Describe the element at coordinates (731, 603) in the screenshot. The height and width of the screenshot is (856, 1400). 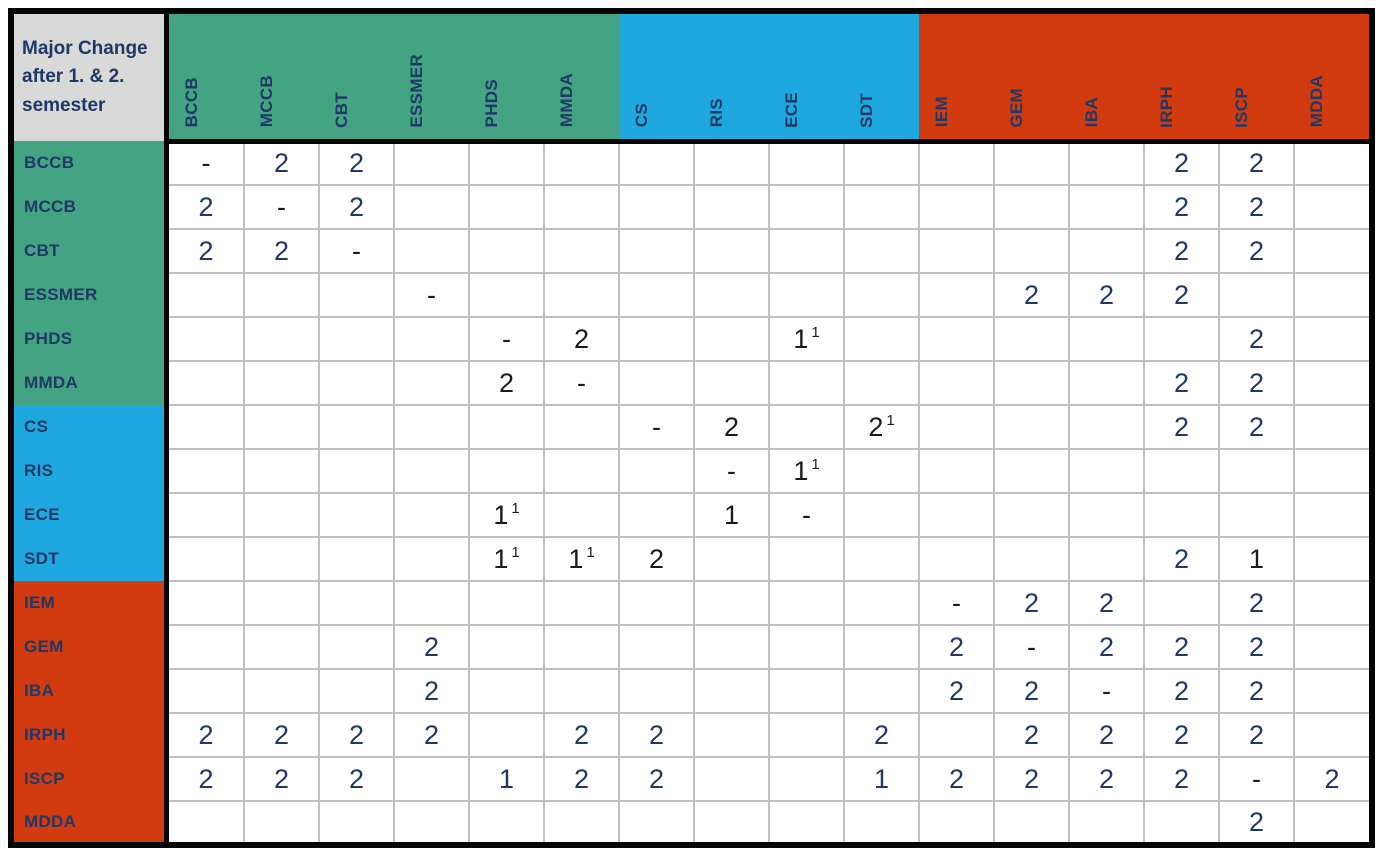
I see `cell-IEM-RIS` at that location.